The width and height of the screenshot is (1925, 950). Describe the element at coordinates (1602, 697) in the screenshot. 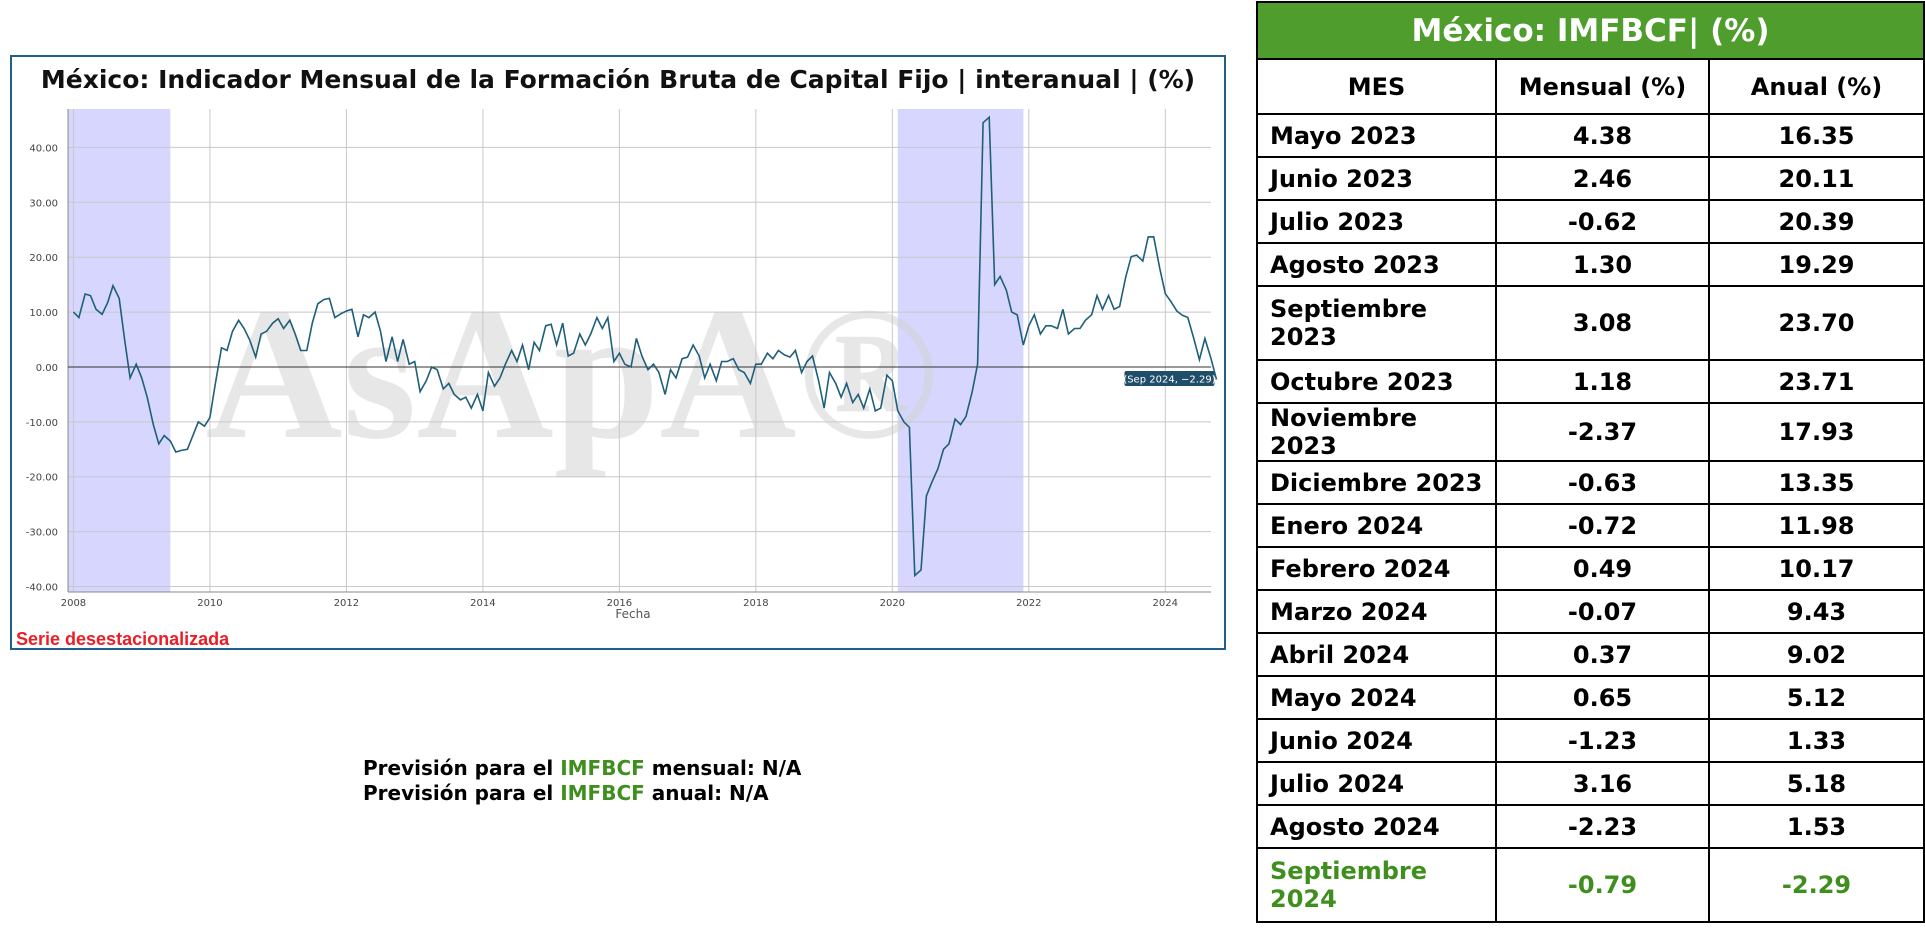

I see `cell-mensual: 0.65` at that location.